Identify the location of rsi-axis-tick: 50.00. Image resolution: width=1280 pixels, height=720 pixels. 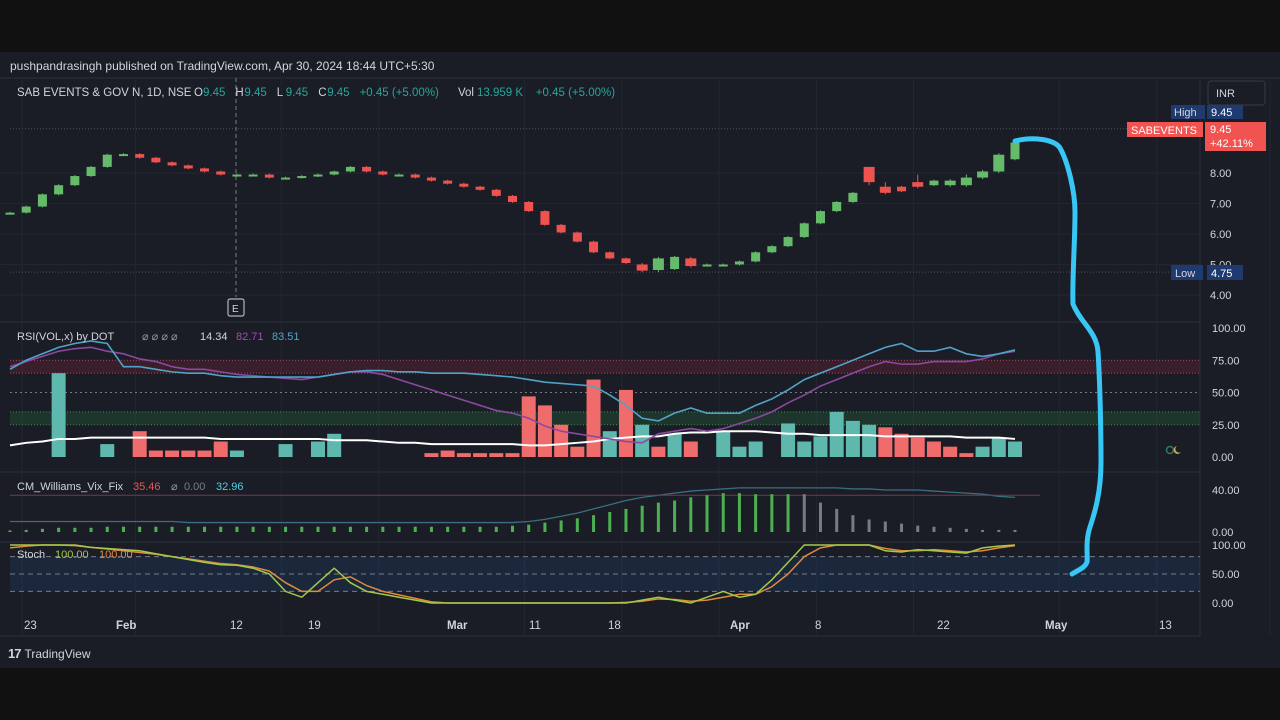
(1226, 394).